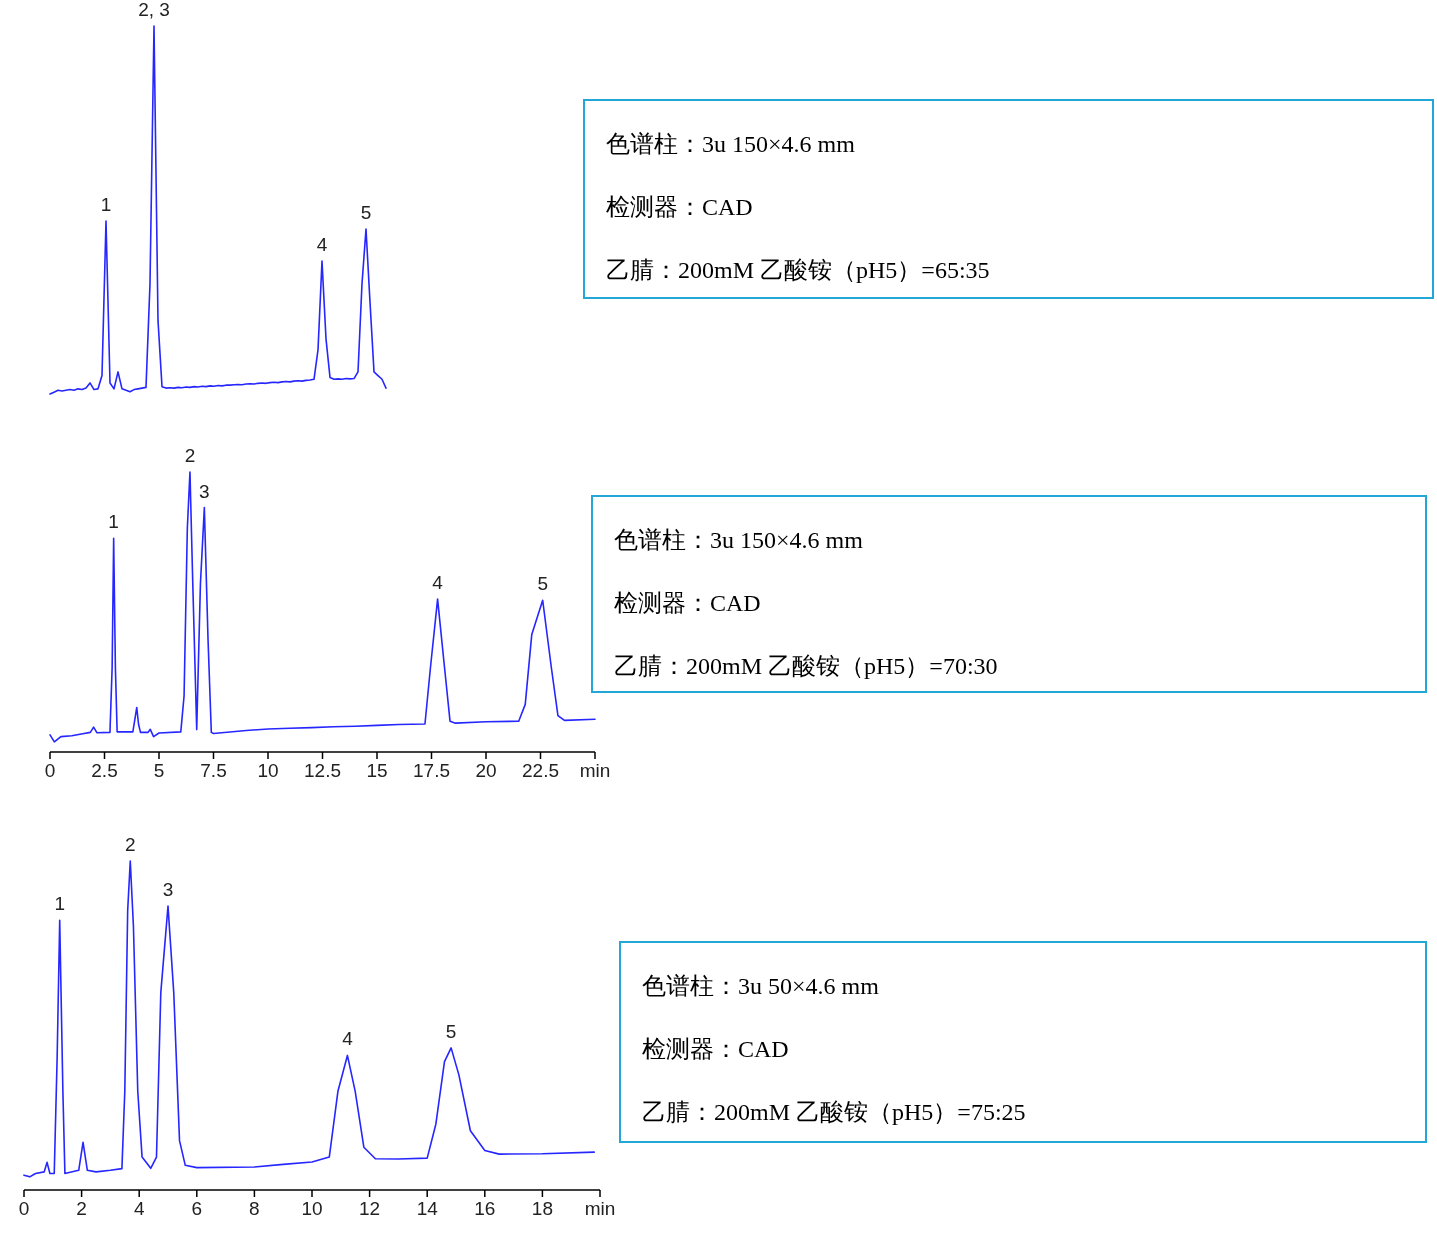 The image size is (1437, 1241). What do you see at coordinates (322, 770) in the screenshot?
I see `x-tick-label: 12.5` at bounding box center [322, 770].